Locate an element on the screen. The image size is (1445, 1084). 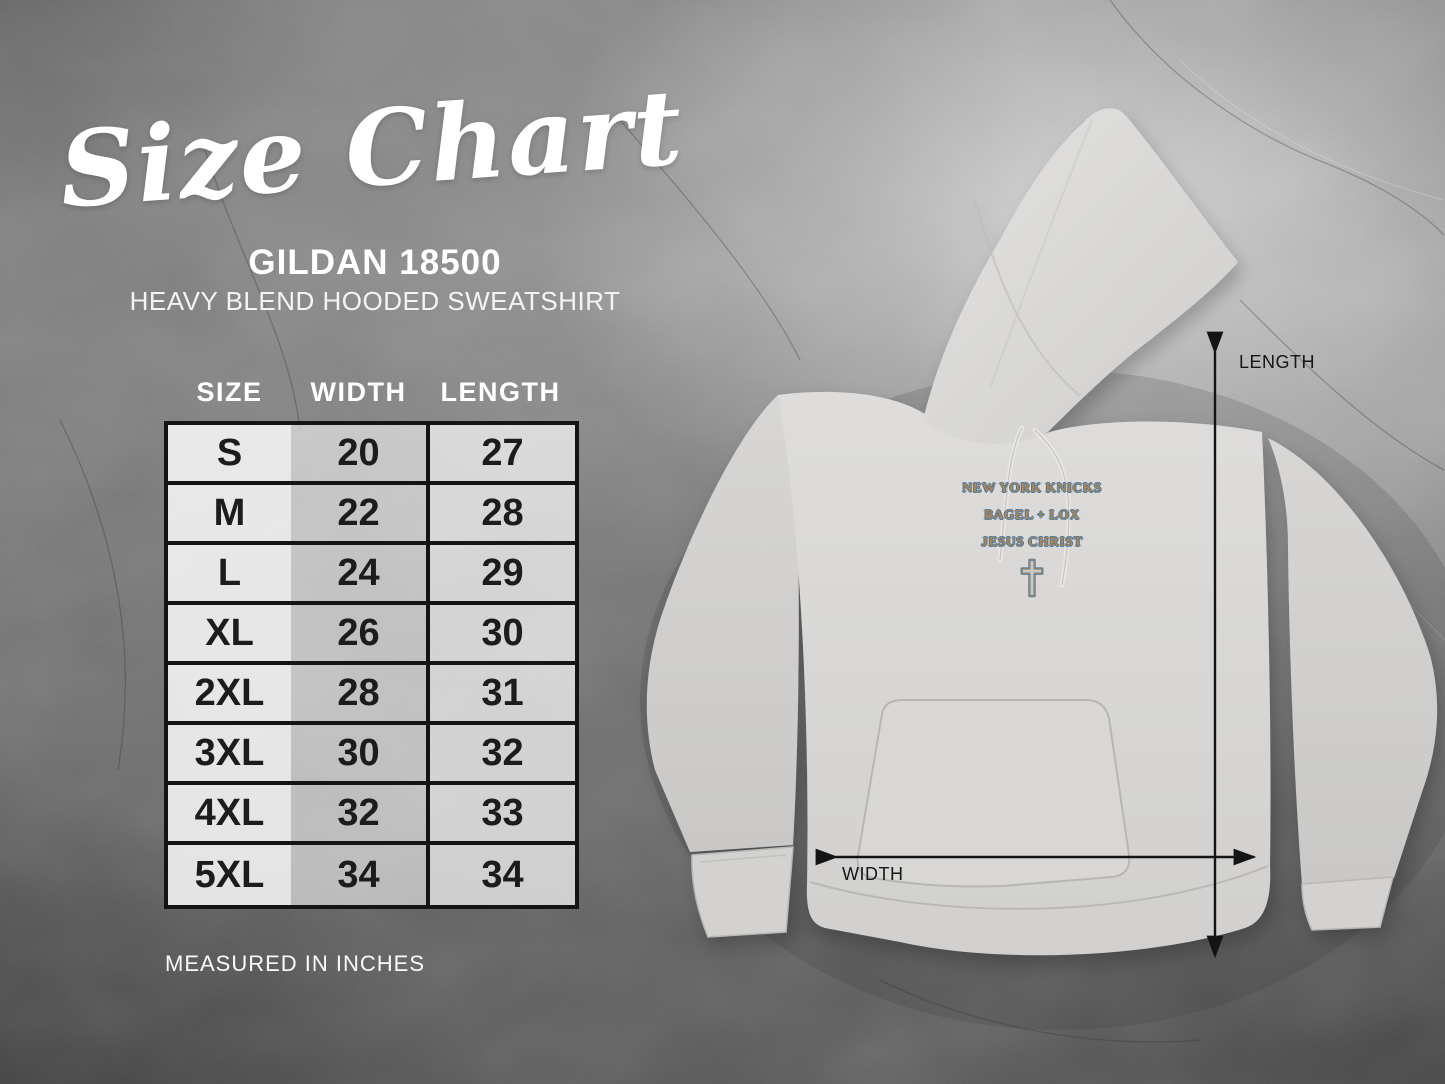
table-header-length: LENGTH is located at coordinates (500, 391).